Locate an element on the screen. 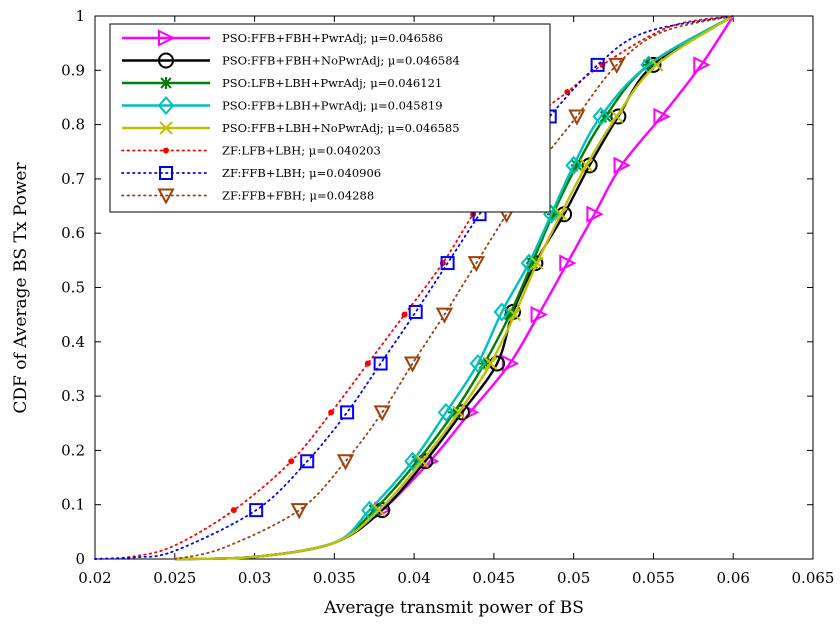 The width and height of the screenshot is (840, 625). x-tick-label: 0.05 is located at coordinates (573, 578).